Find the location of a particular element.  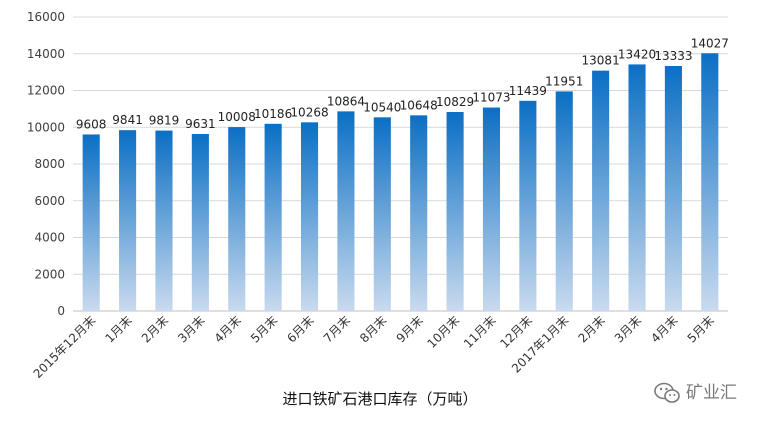

data-label: 13333 is located at coordinates (673, 56).